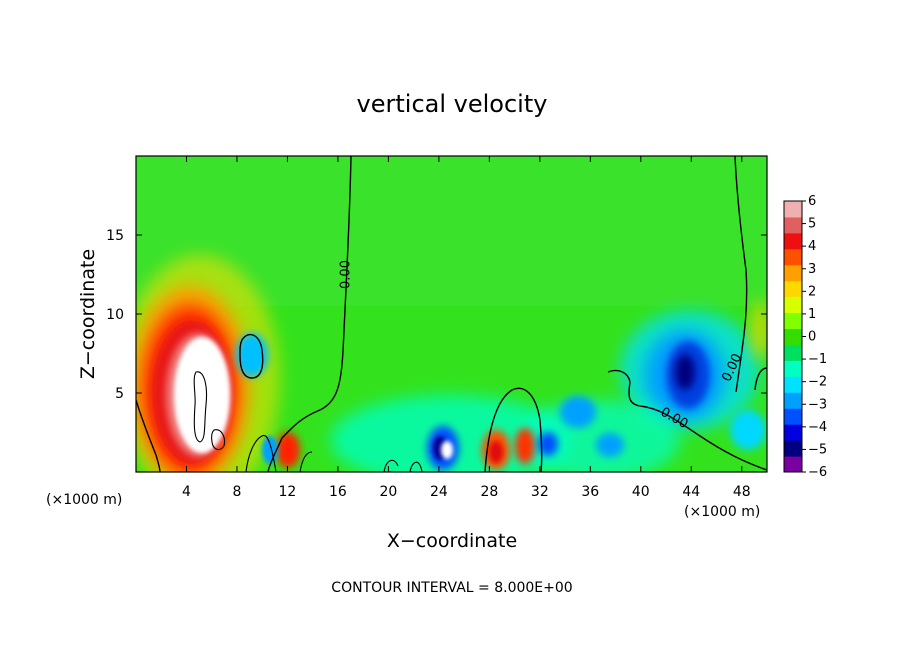 The height and width of the screenshot is (654, 904). Describe the element at coordinates (452, 104) in the screenshot. I see `chart-title: vertical velocity` at that location.